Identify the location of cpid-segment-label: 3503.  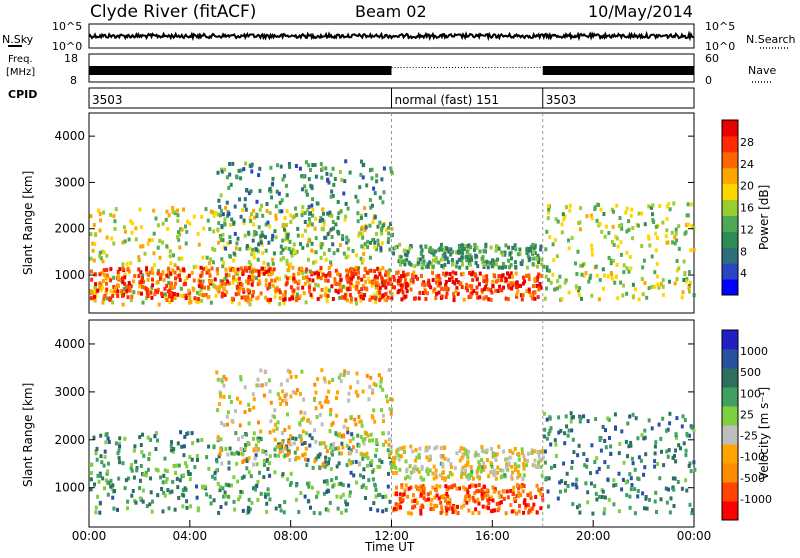
(561, 100).